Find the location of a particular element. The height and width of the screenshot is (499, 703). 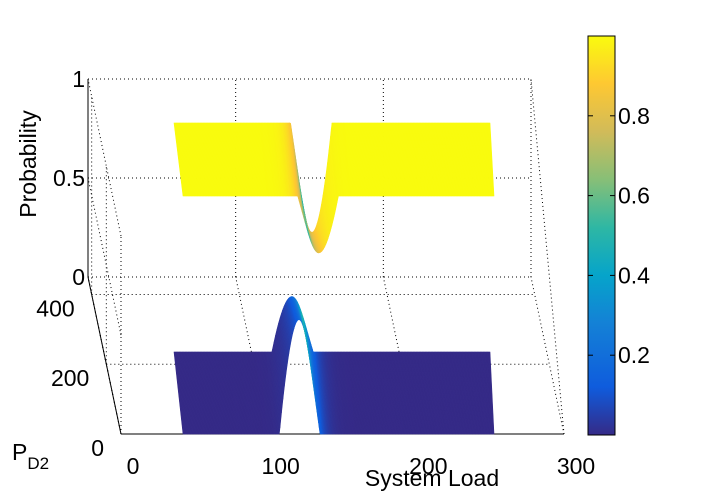

z-axis-label-subscript: D2 is located at coordinates (38, 463).